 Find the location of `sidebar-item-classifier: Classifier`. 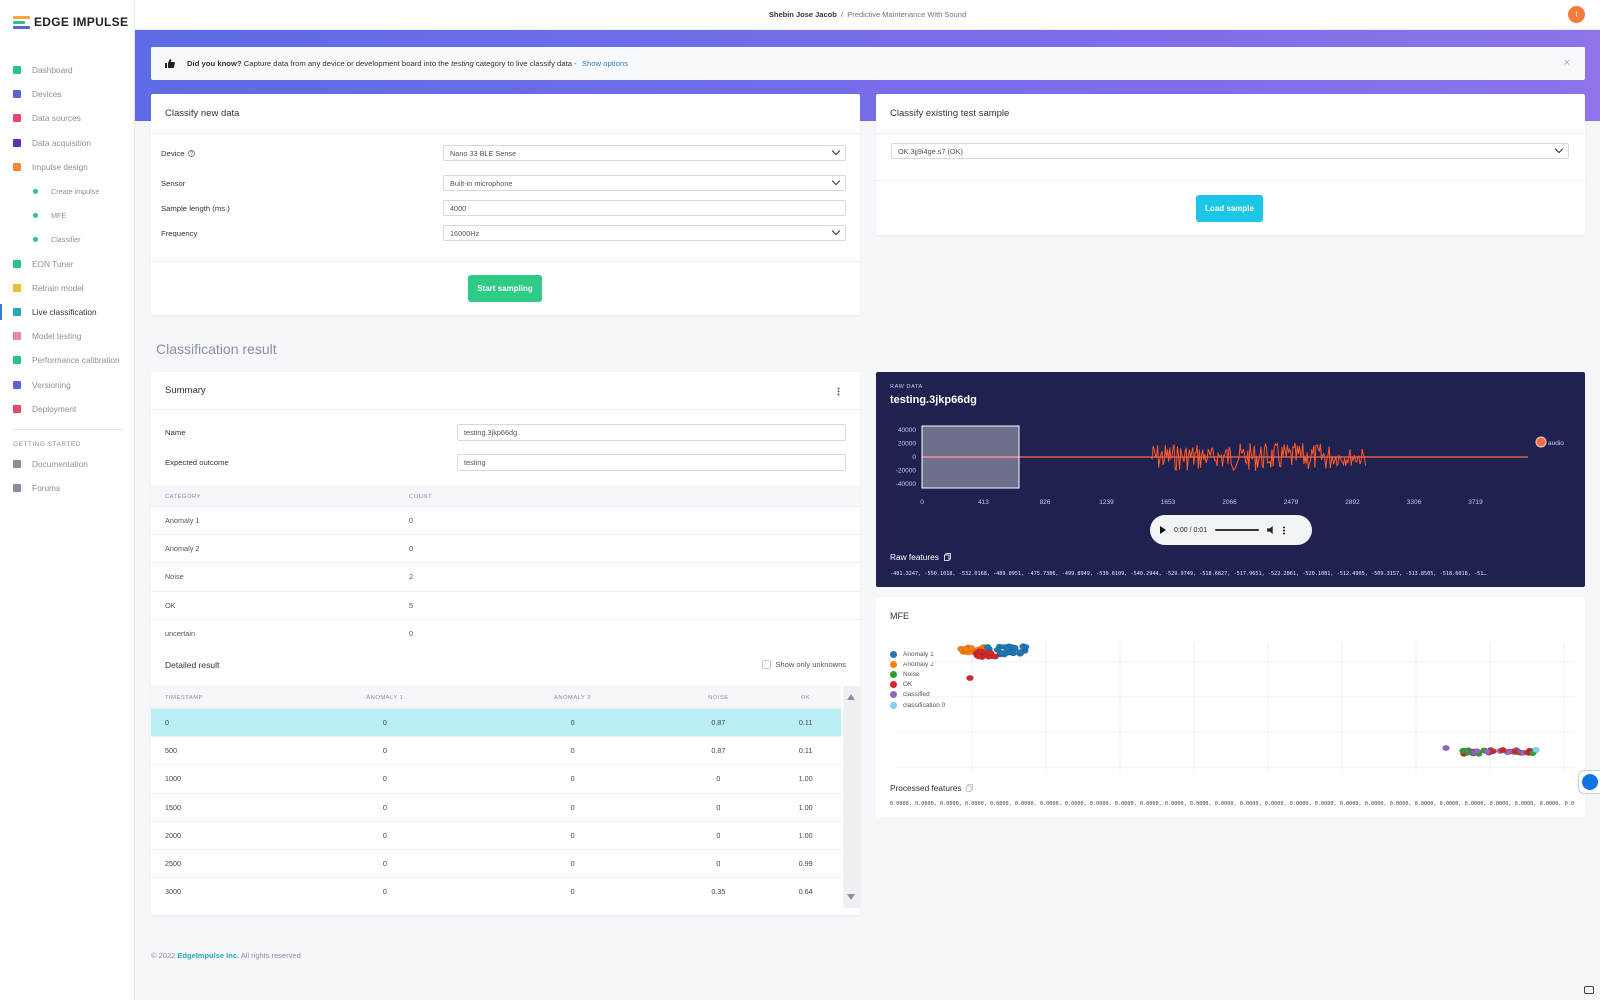

sidebar-item-classifier: Classifier is located at coordinates (67, 239).